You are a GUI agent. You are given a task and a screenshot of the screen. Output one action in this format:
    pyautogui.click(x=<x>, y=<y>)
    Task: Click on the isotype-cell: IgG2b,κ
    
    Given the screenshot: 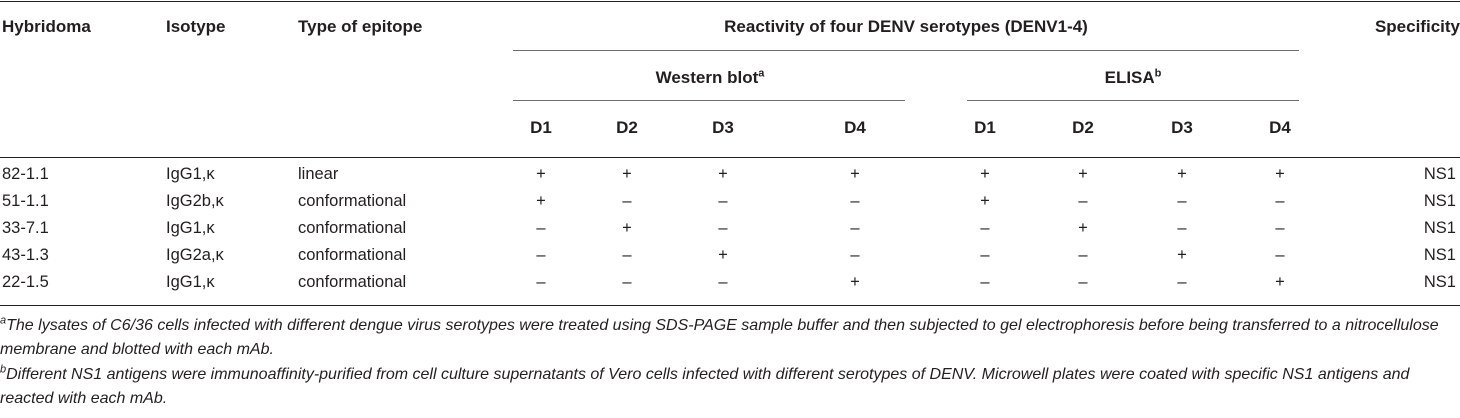 What is the action you would take?
    pyautogui.click(x=195, y=201)
    